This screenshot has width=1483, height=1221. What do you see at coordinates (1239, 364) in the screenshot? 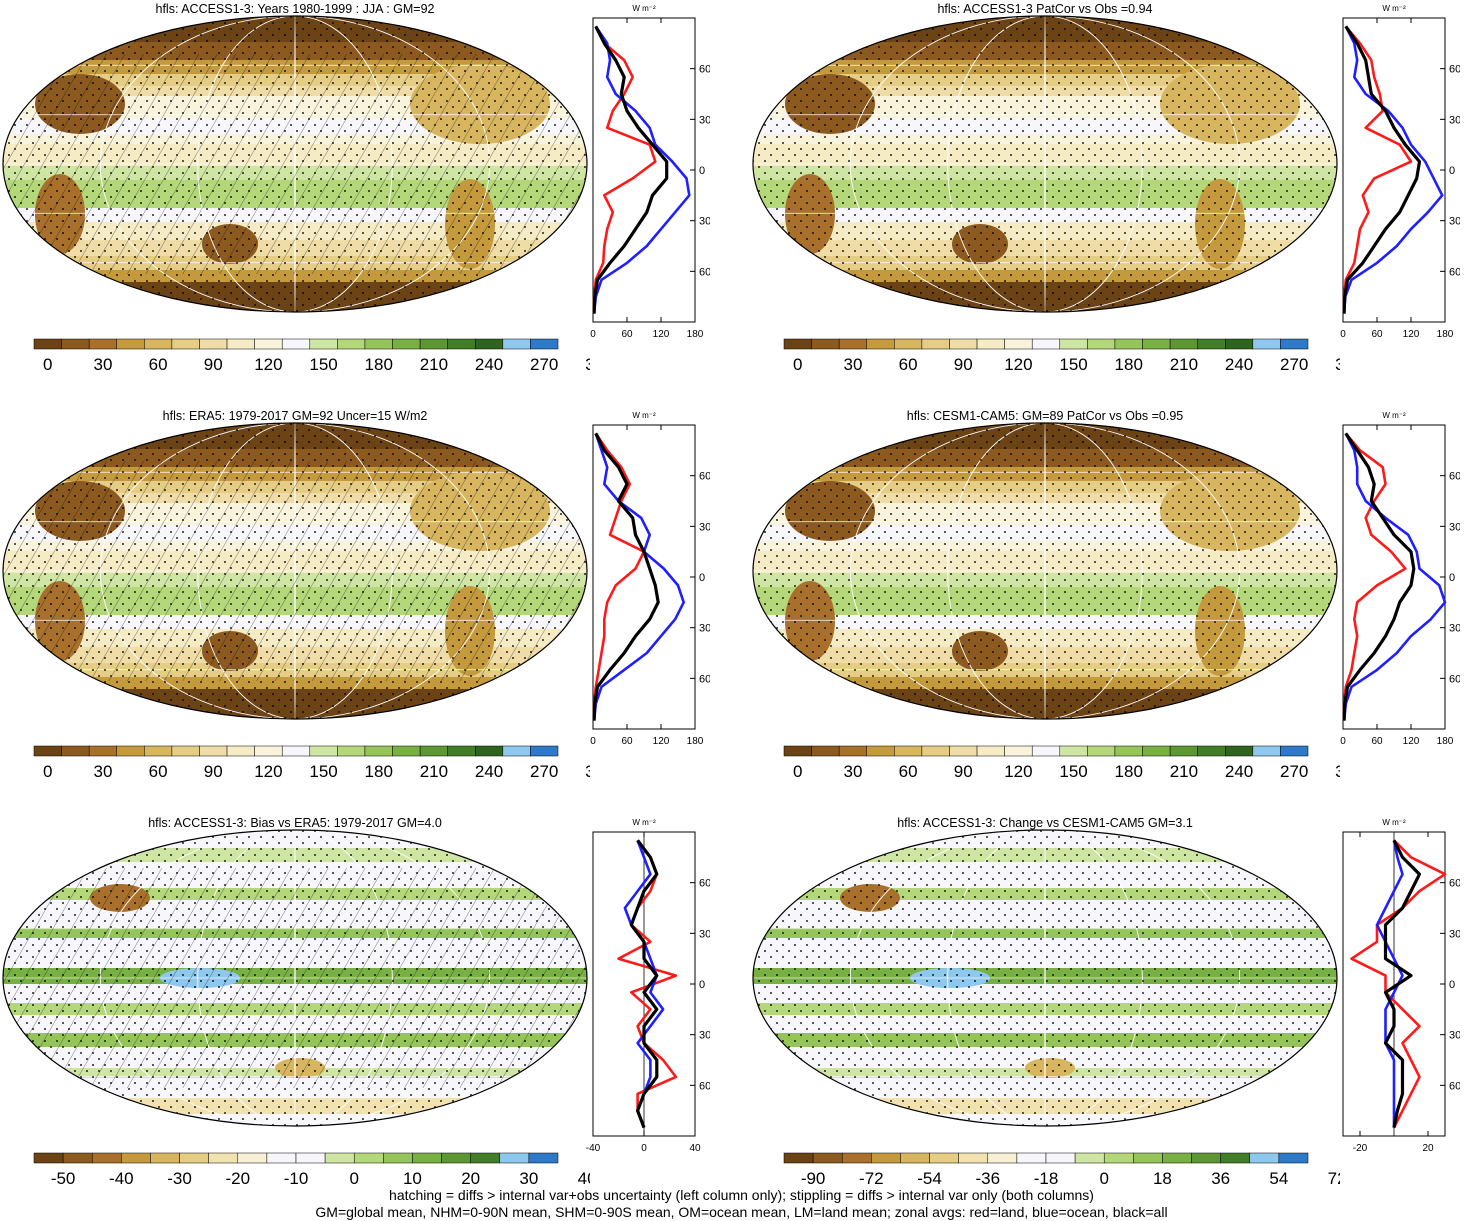
I see `colorbar-tick-label: 240` at bounding box center [1239, 364].